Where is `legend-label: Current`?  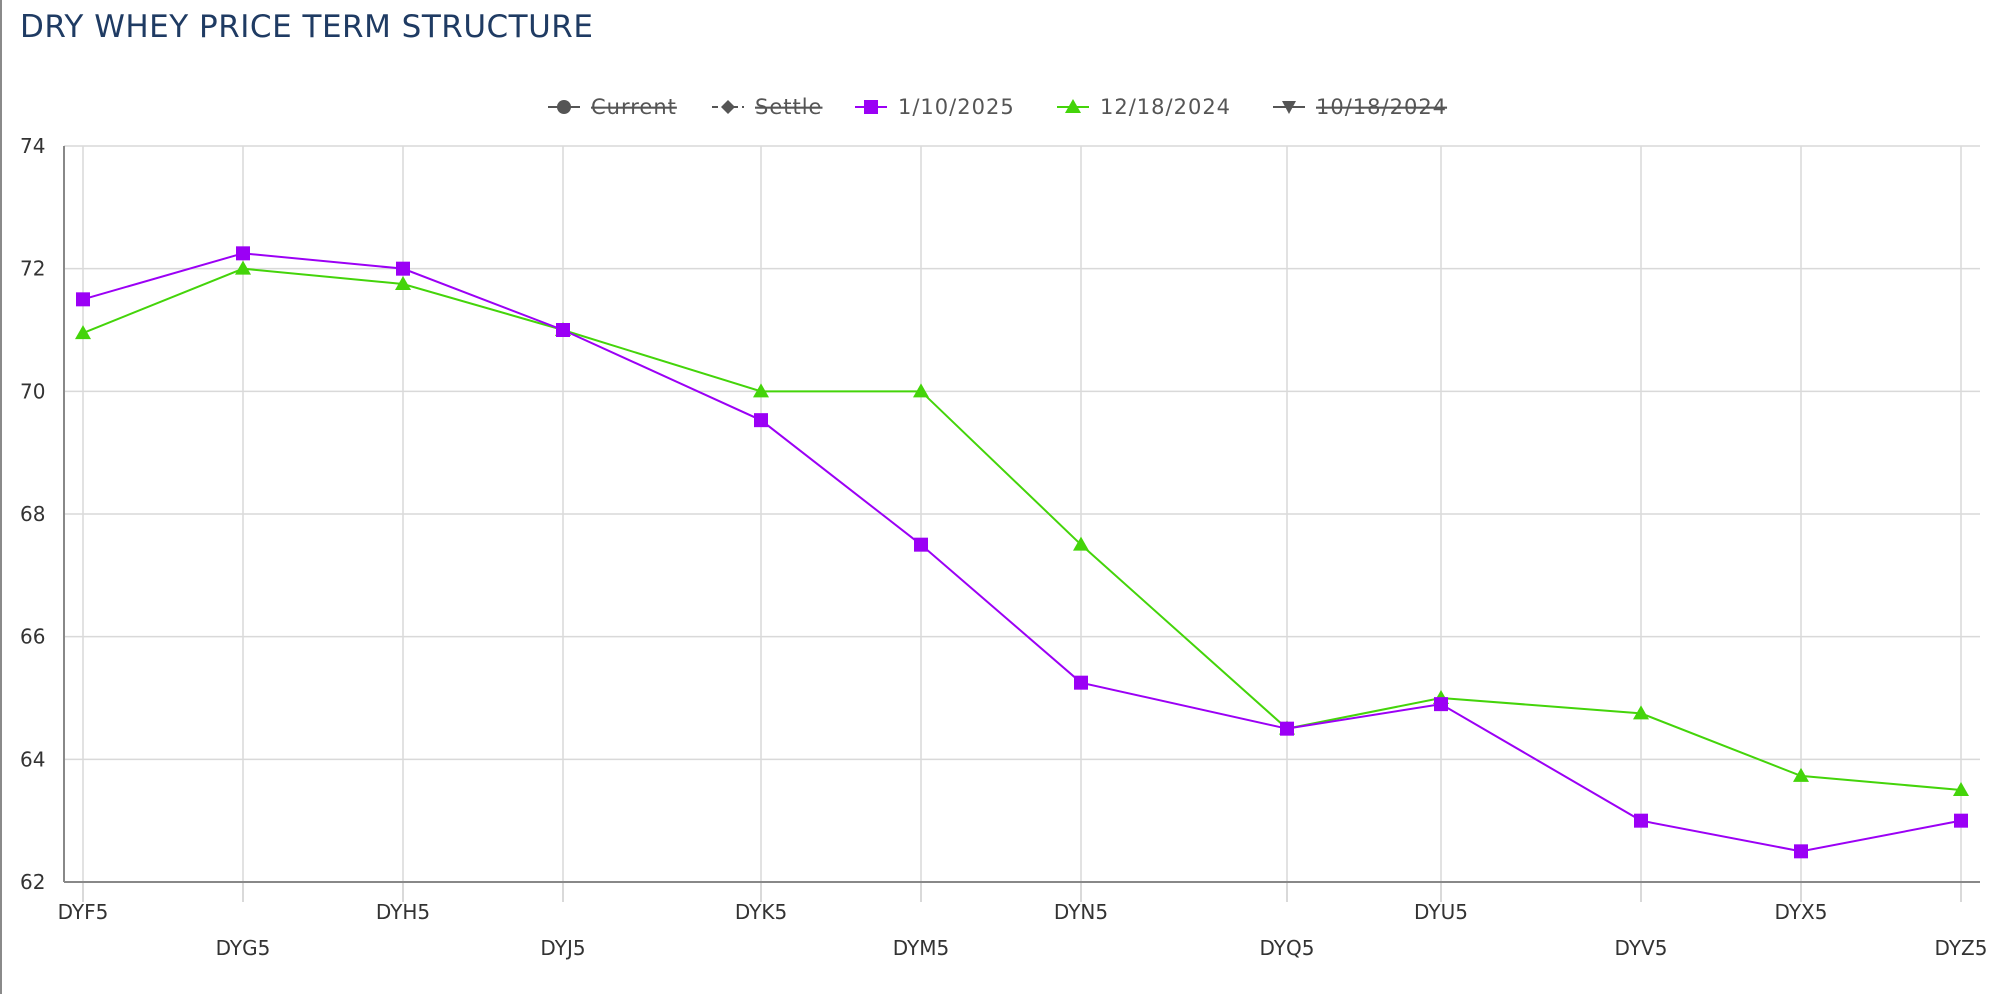 legend-label: Current is located at coordinates (634, 107).